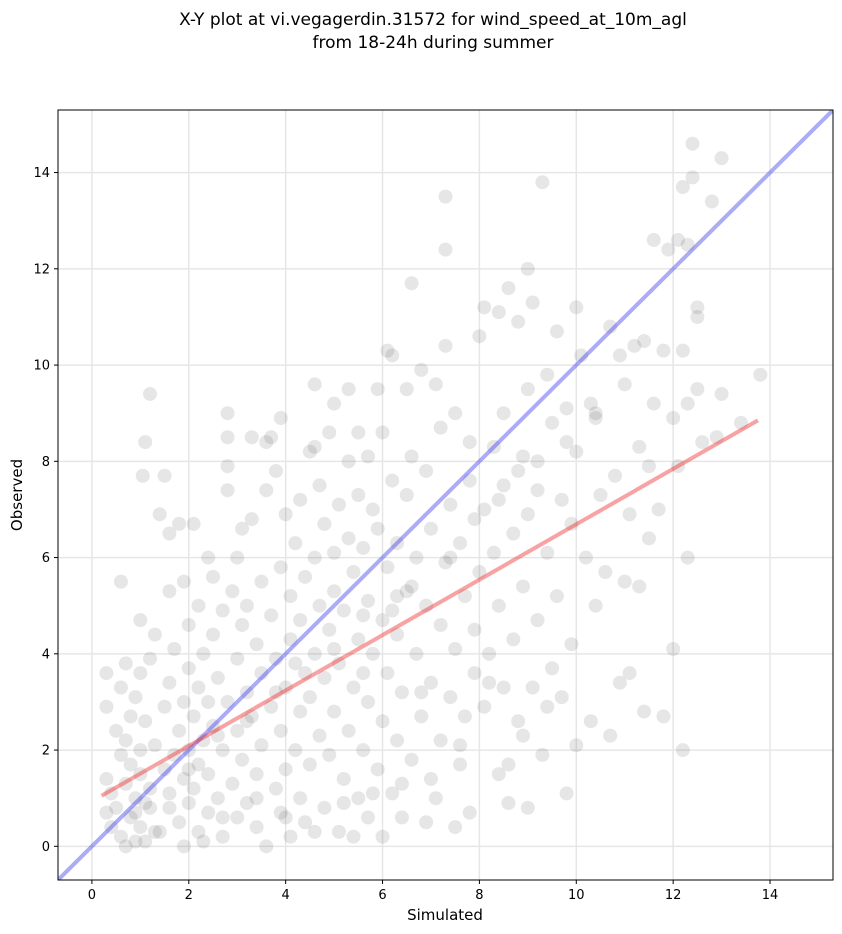 Image resolution: width=842 pixels, height=934 pixels. I want to click on x-tick-label: 12, so click(673, 895).